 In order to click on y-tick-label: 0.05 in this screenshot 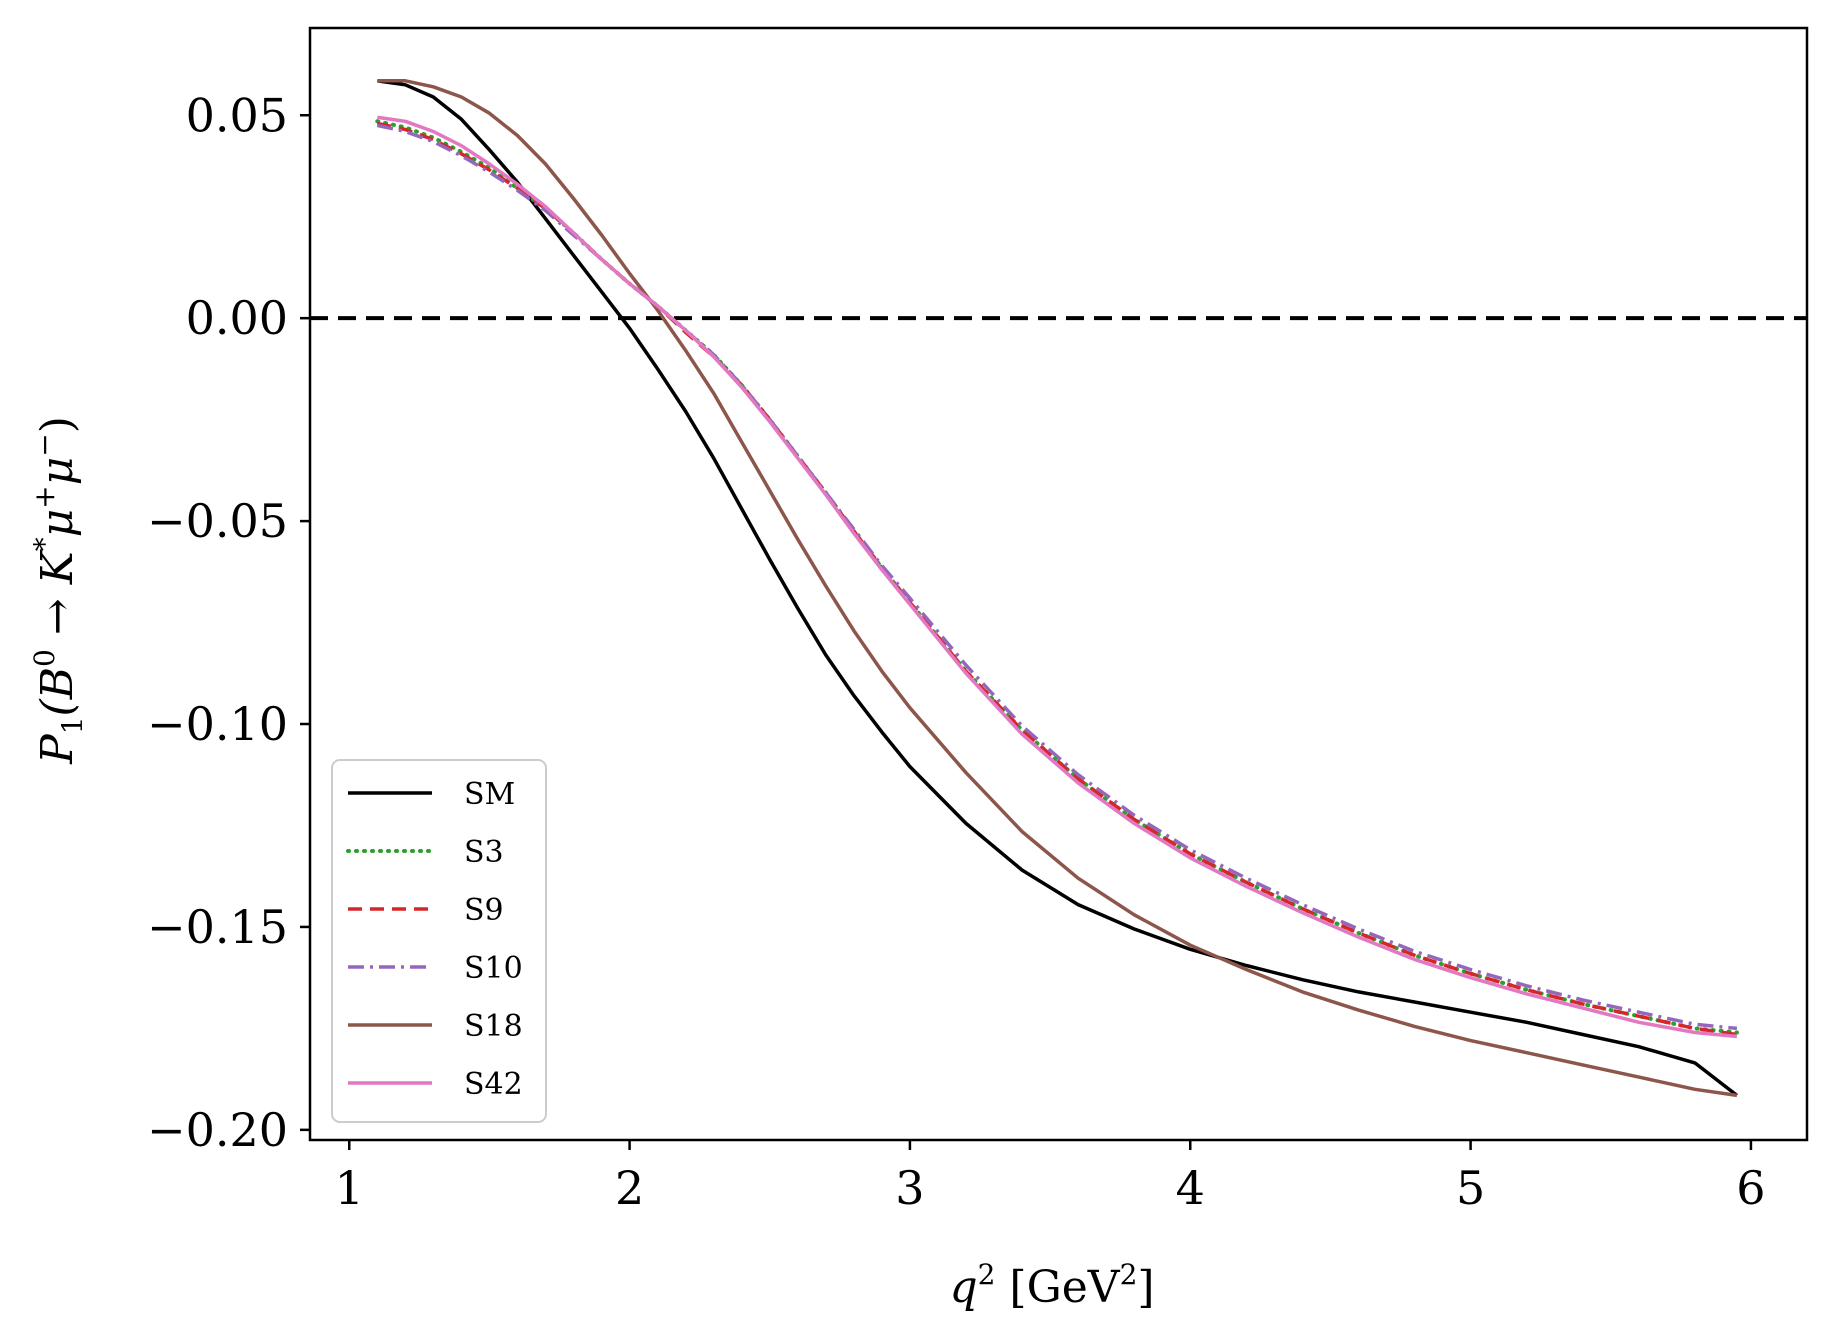, I will do `click(237, 115)`.